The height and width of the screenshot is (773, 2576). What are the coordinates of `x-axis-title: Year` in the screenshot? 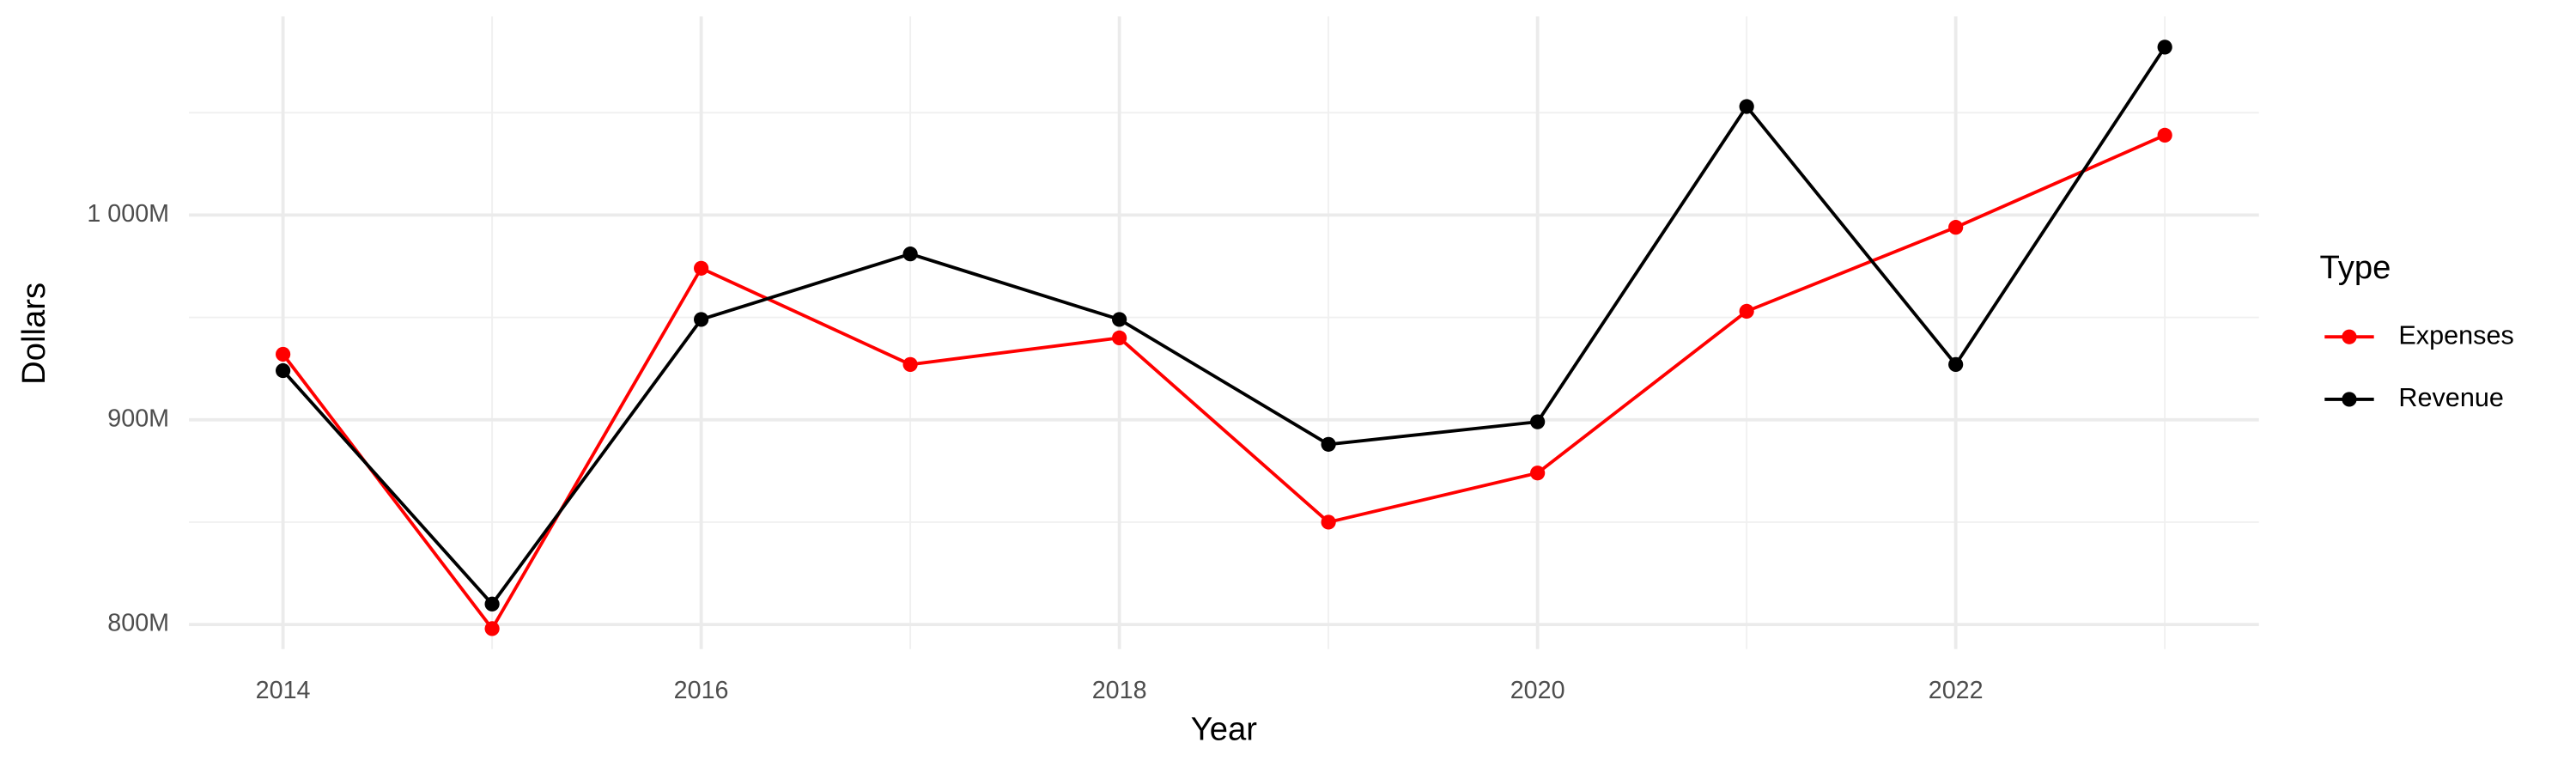 It's located at (1224, 729).